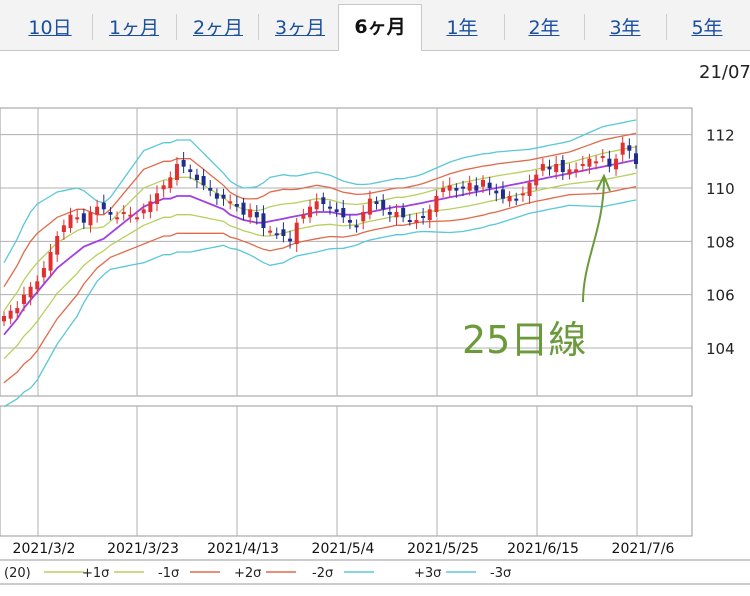 This screenshot has width=750, height=596. Describe the element at coordinates (168, 573) in the screenshot. I see `legend-label: -1σ` at that location.